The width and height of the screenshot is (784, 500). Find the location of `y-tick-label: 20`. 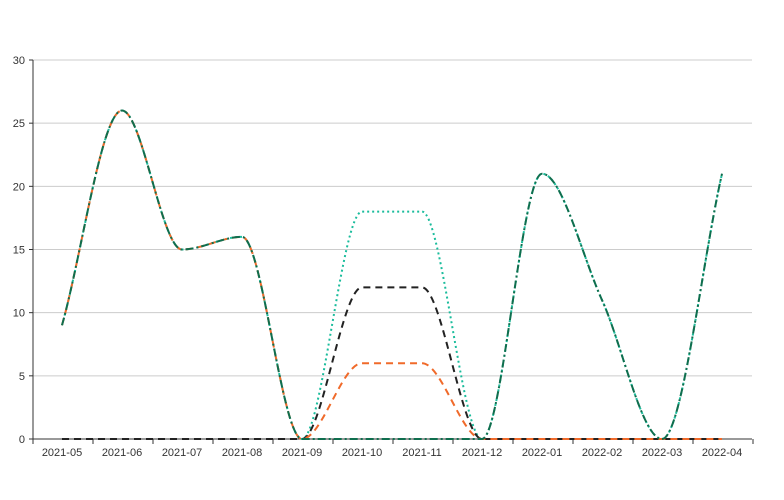

y-tick-label: 20 is located at coordinates (19, 187).